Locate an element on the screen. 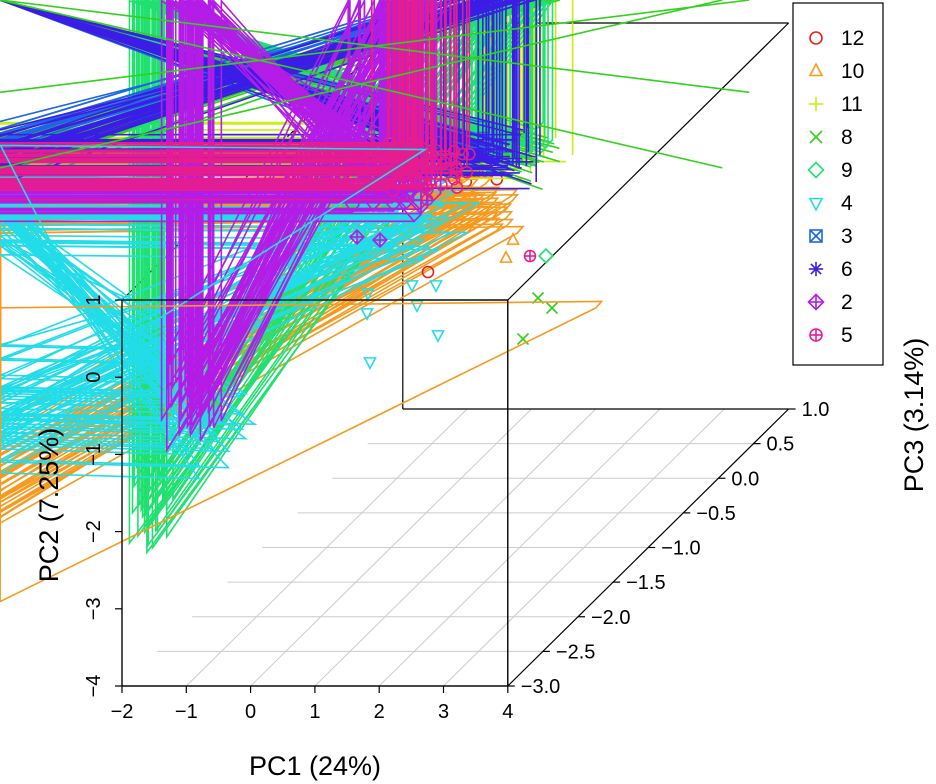  legend-label-6: 6 is located at coordinates (847, 269).